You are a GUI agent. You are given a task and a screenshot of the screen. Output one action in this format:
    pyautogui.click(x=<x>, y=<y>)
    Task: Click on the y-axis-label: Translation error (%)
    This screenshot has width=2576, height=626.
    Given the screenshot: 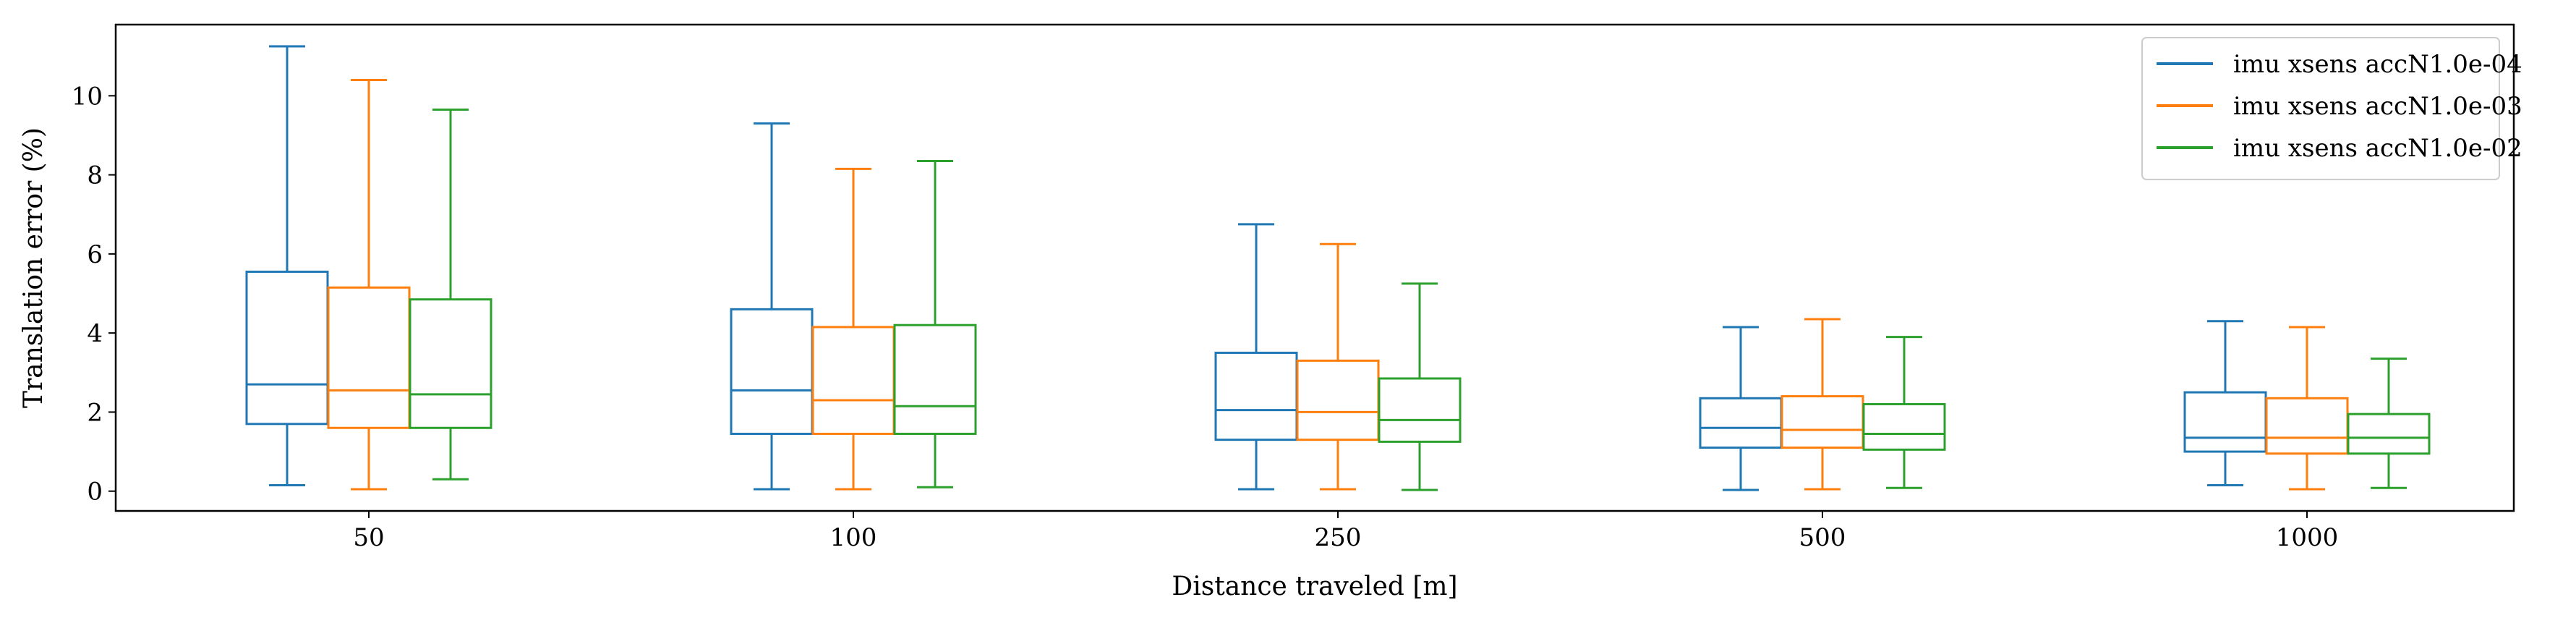 What is the action you would take?
    pyautogui.click(x=33, y=267)
    